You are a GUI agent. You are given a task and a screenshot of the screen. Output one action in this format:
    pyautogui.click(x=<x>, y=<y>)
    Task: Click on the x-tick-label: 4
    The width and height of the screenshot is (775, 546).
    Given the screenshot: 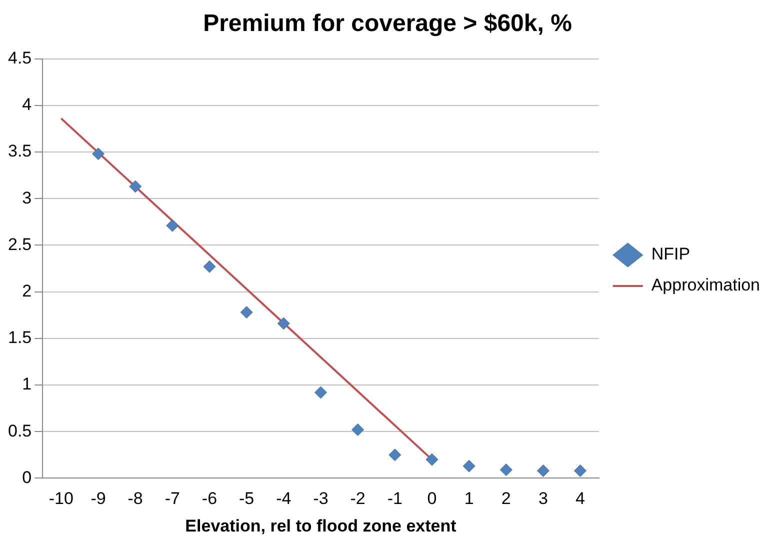 What is the action you would take?
    pyautogui.click(x=581, y=498)
    